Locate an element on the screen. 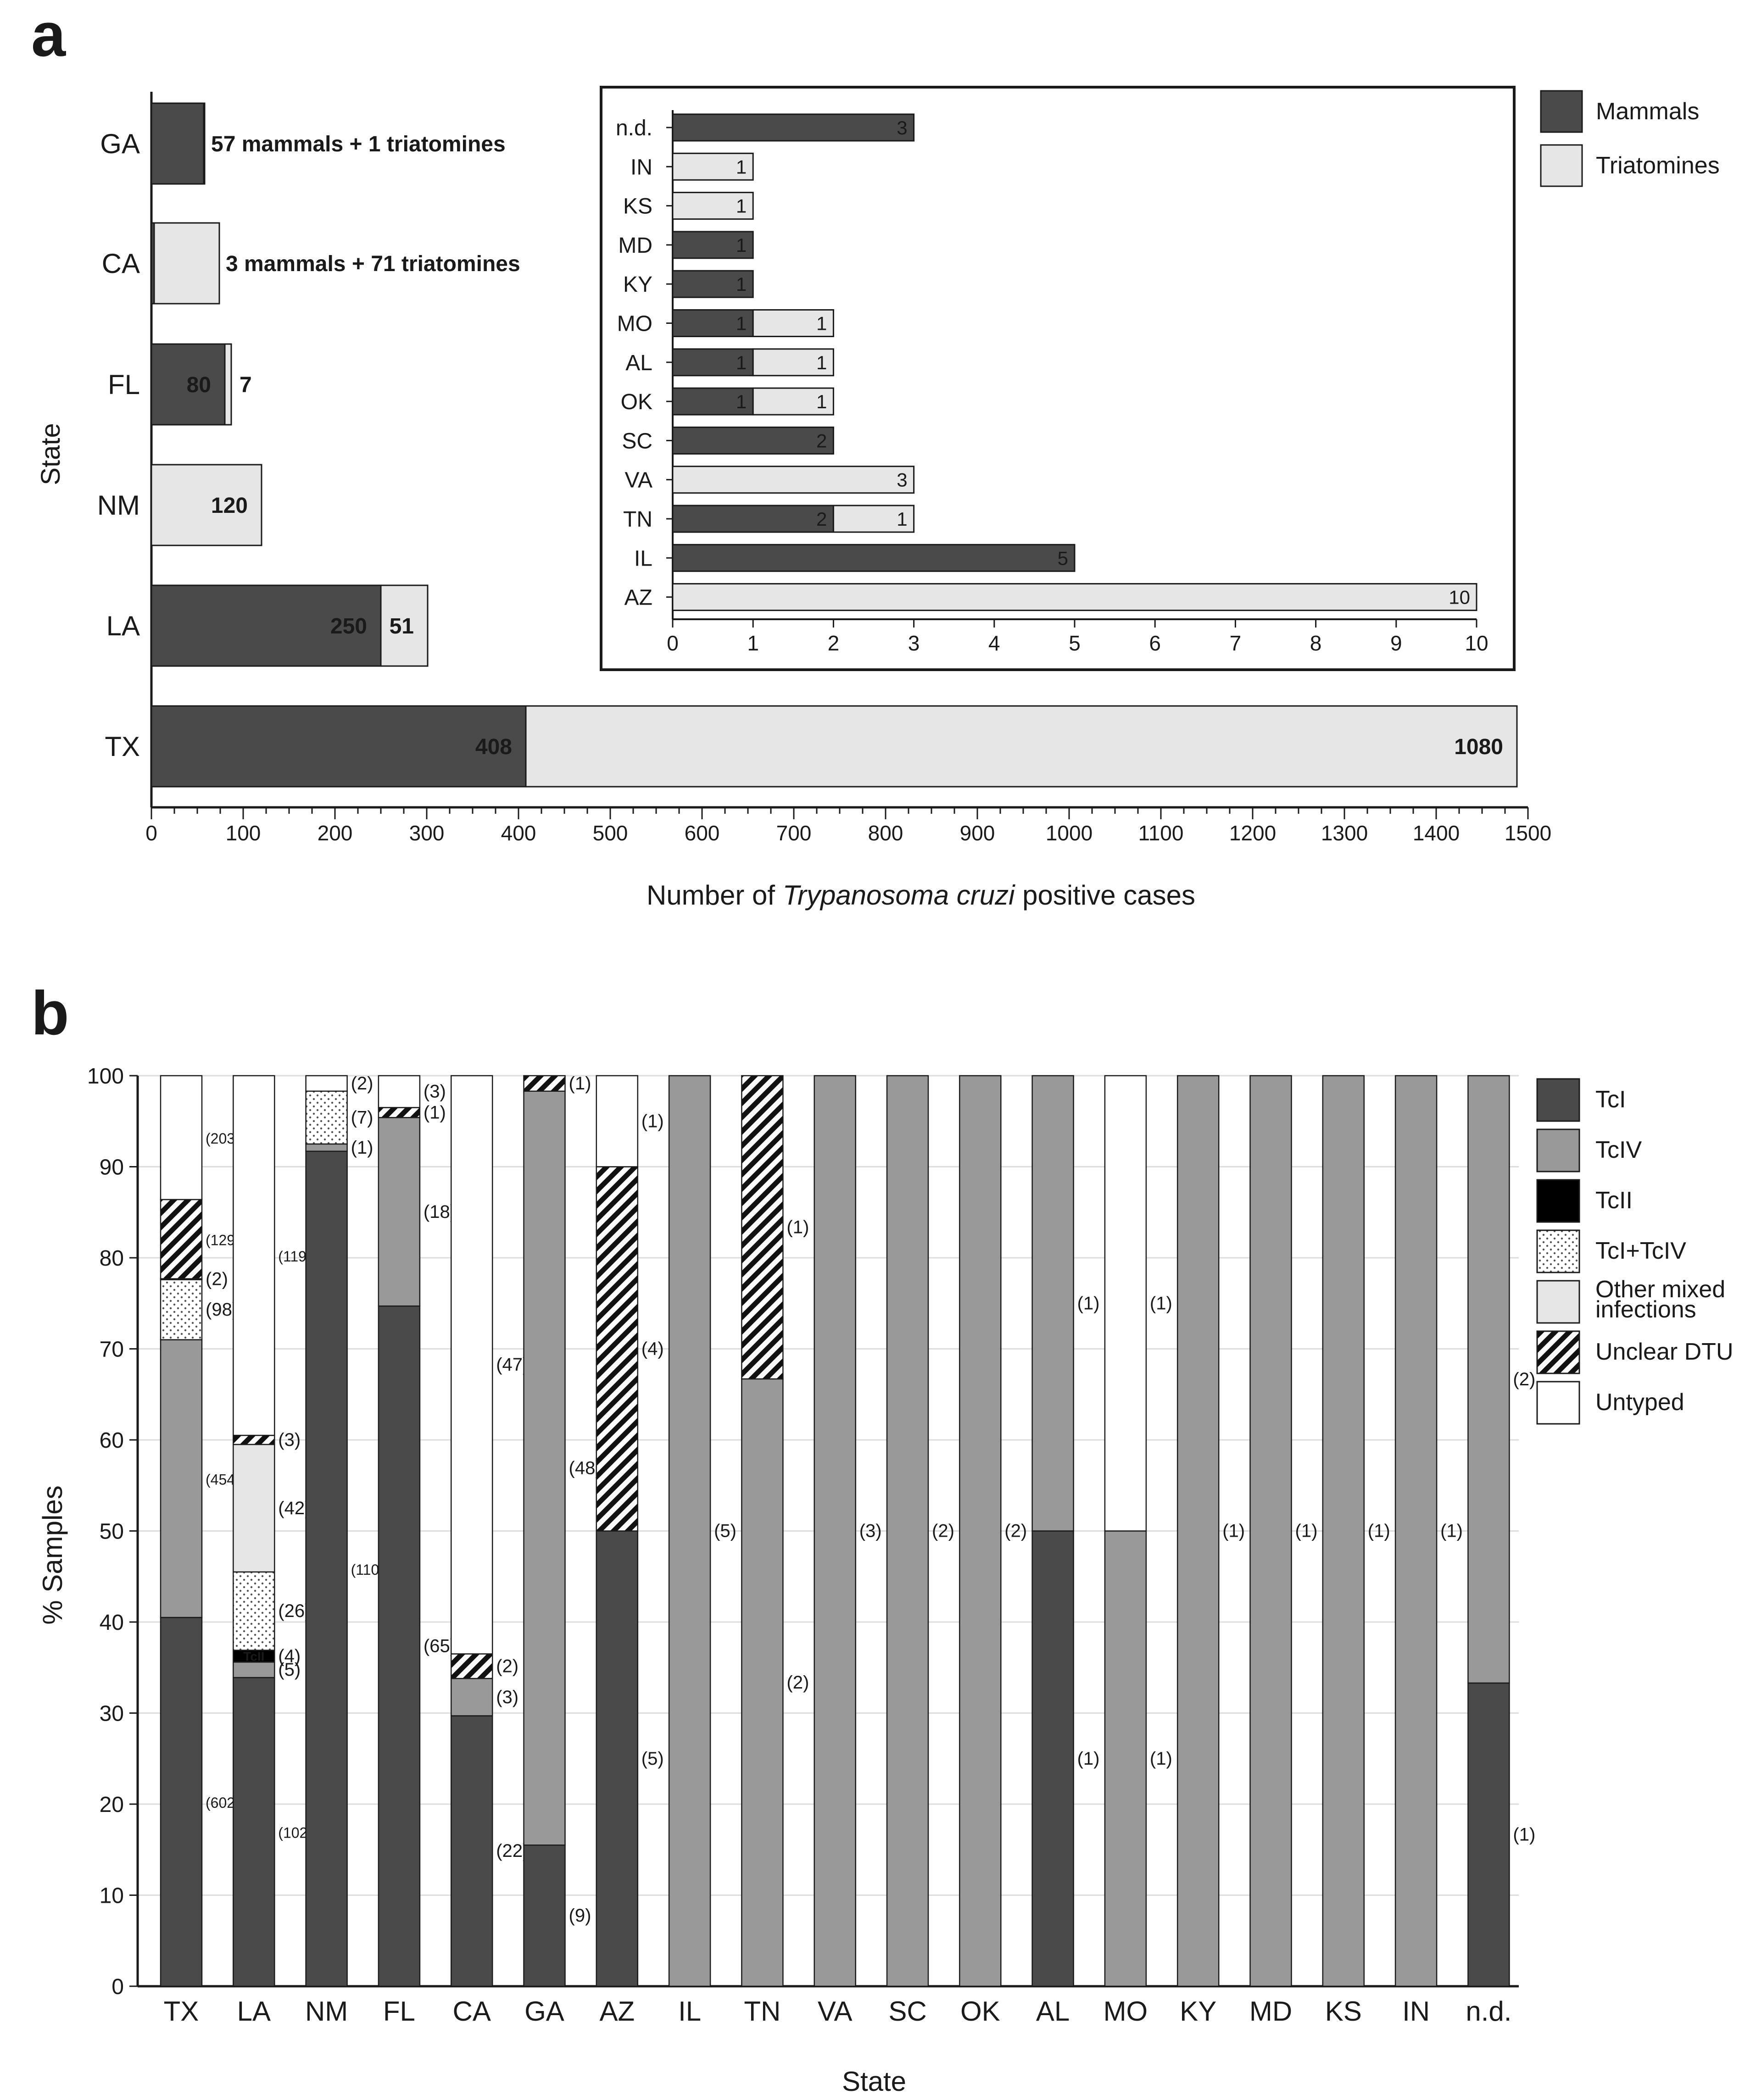 This screenshot has height=2100, width=1756. bar-value-mammals: 408 is located at coordinates (493, 747).